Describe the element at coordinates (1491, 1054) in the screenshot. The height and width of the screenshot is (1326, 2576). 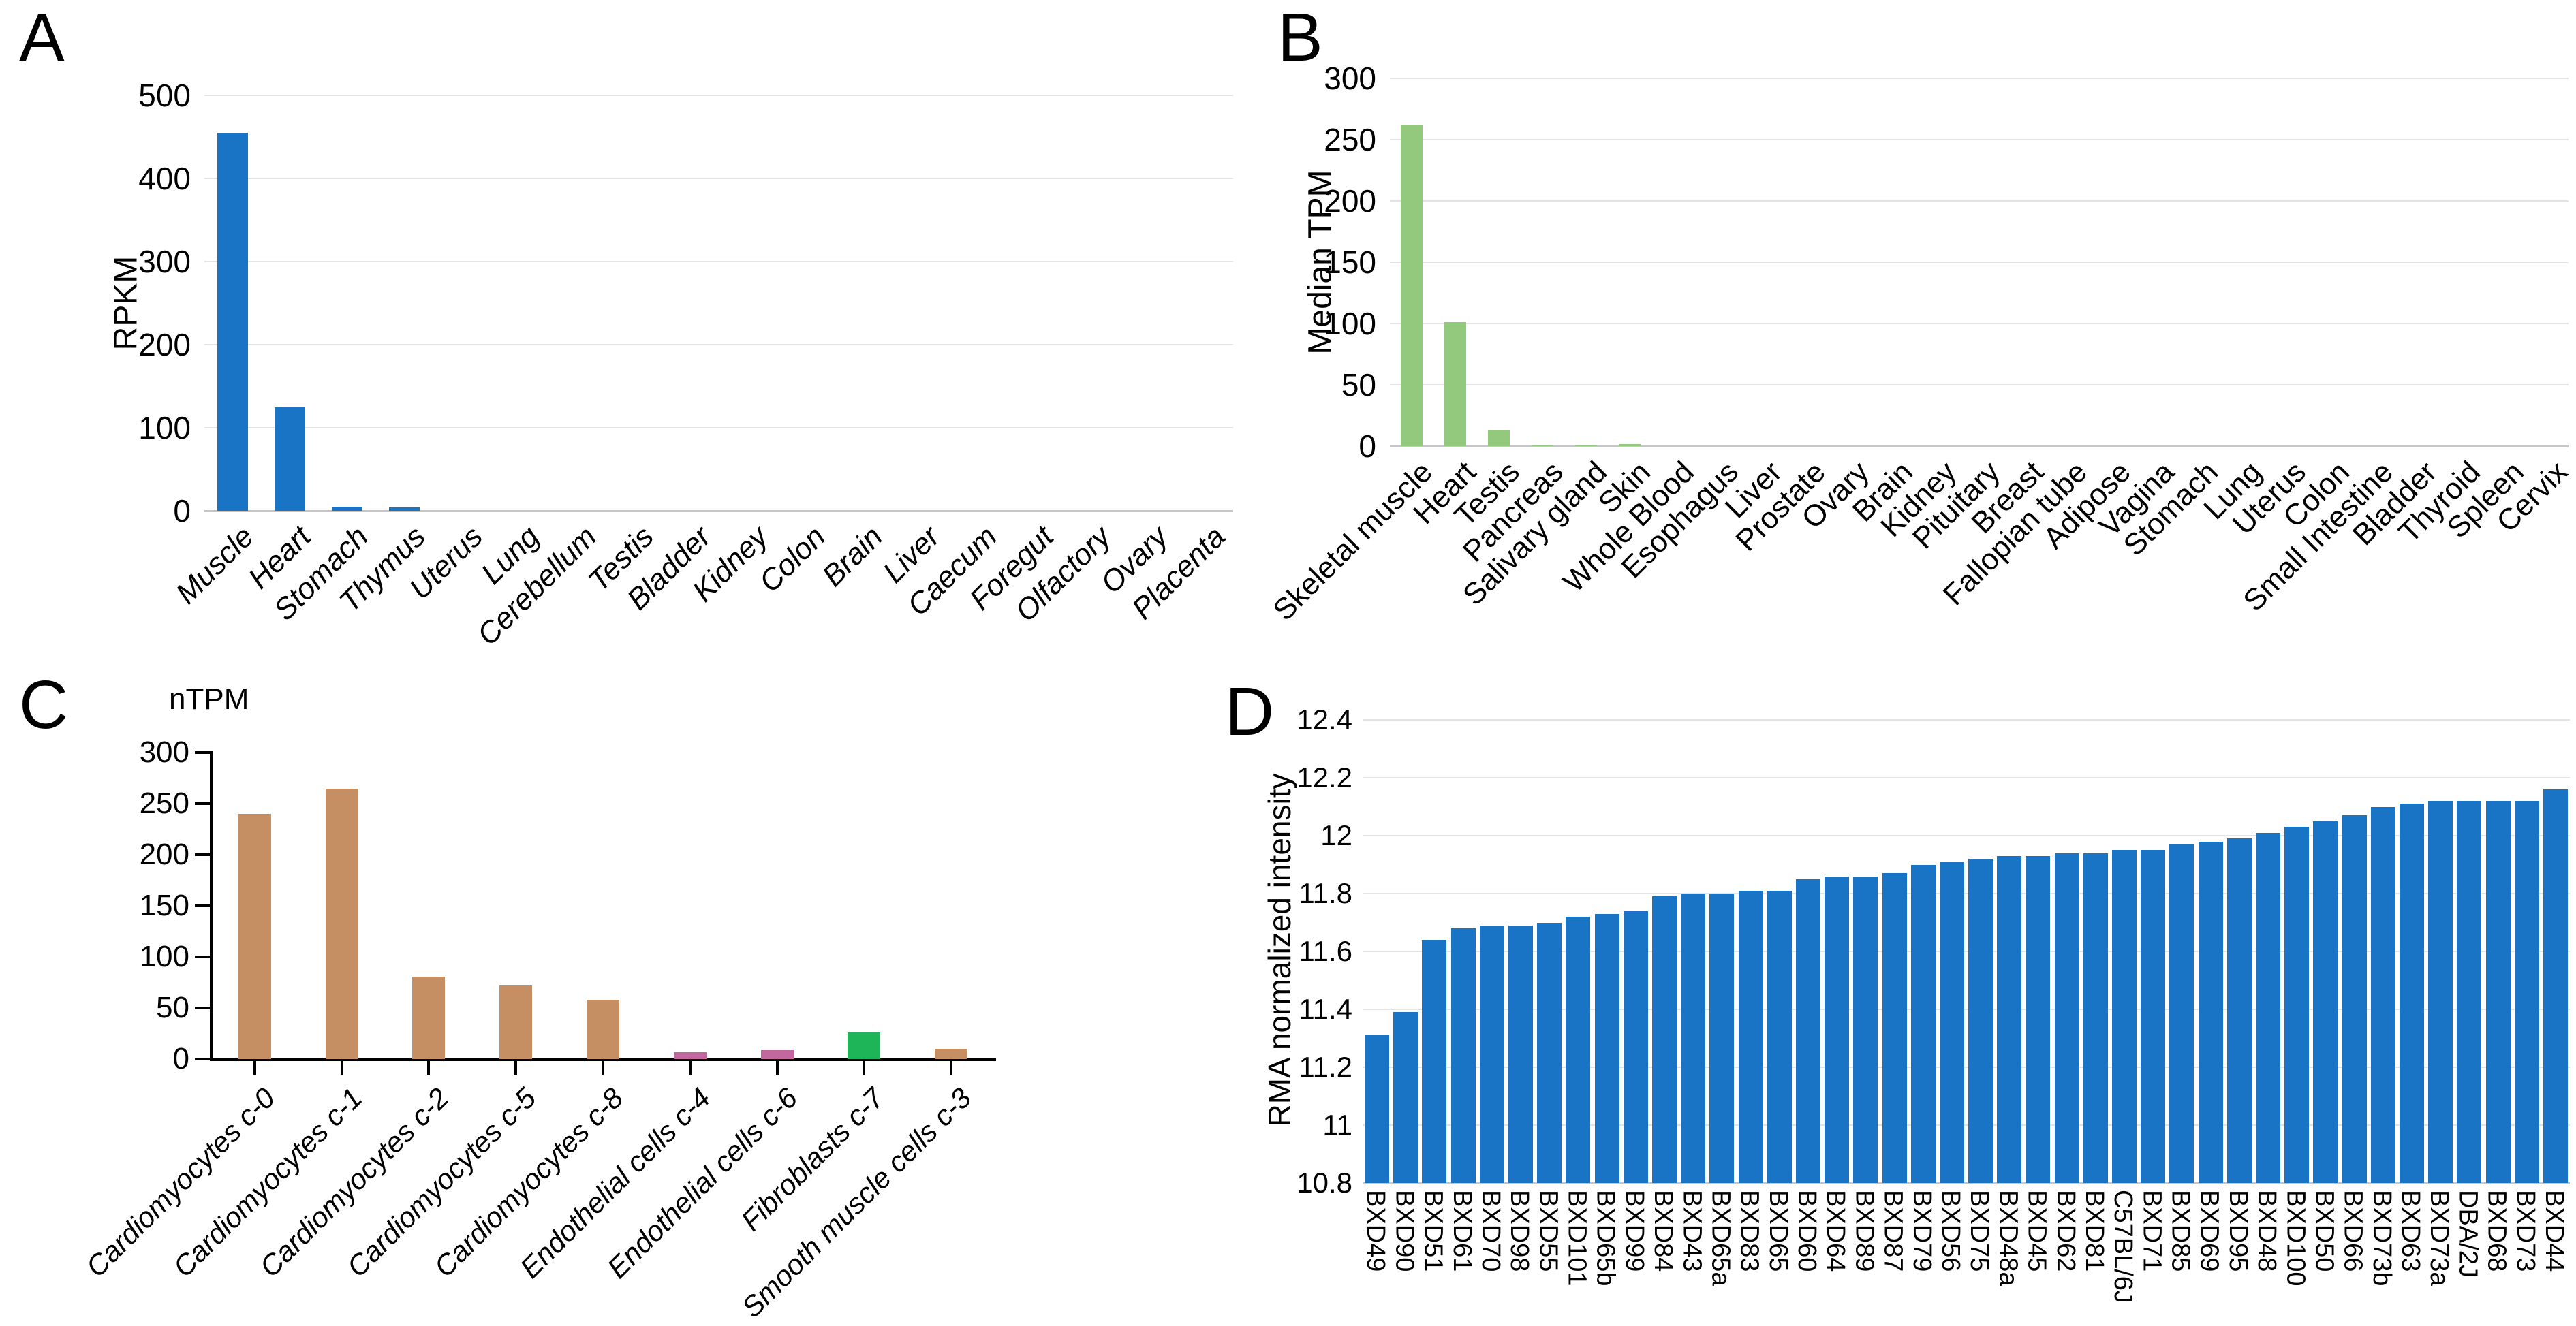
I see `bar-bxd70` at that location.